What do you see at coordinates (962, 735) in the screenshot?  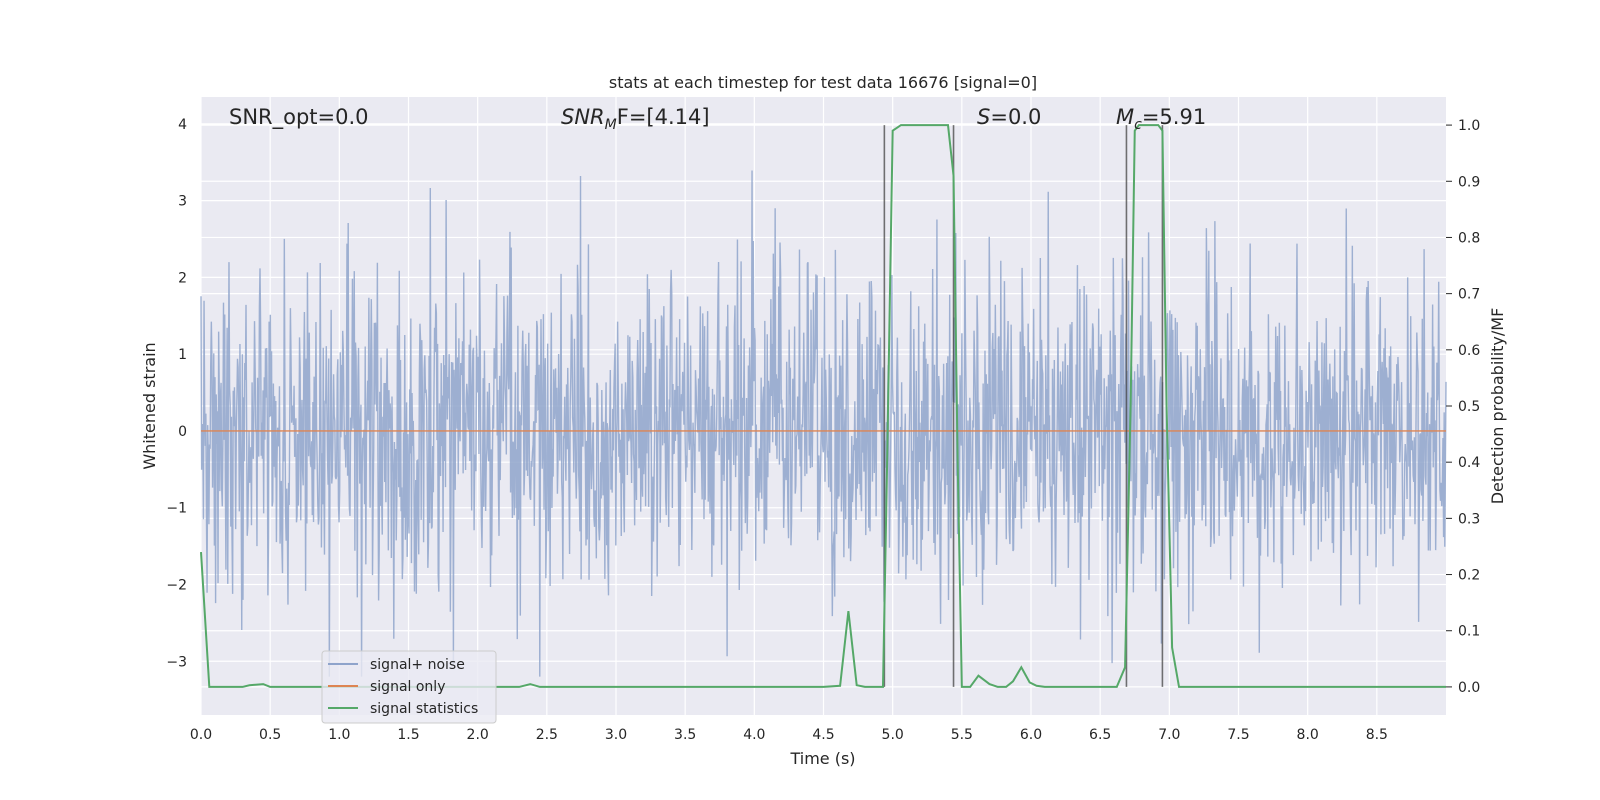 I see `x-tick-label: 5.5` at bounding box center [962, 735].